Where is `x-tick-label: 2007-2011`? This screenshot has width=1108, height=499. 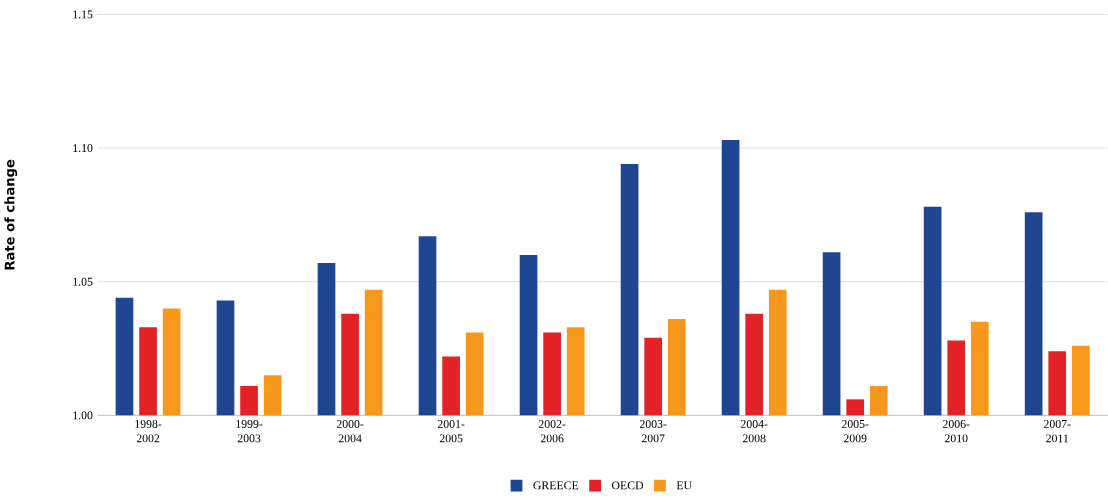 x-tick-label: 2007-2011 is located at coordinates (1057, 431).